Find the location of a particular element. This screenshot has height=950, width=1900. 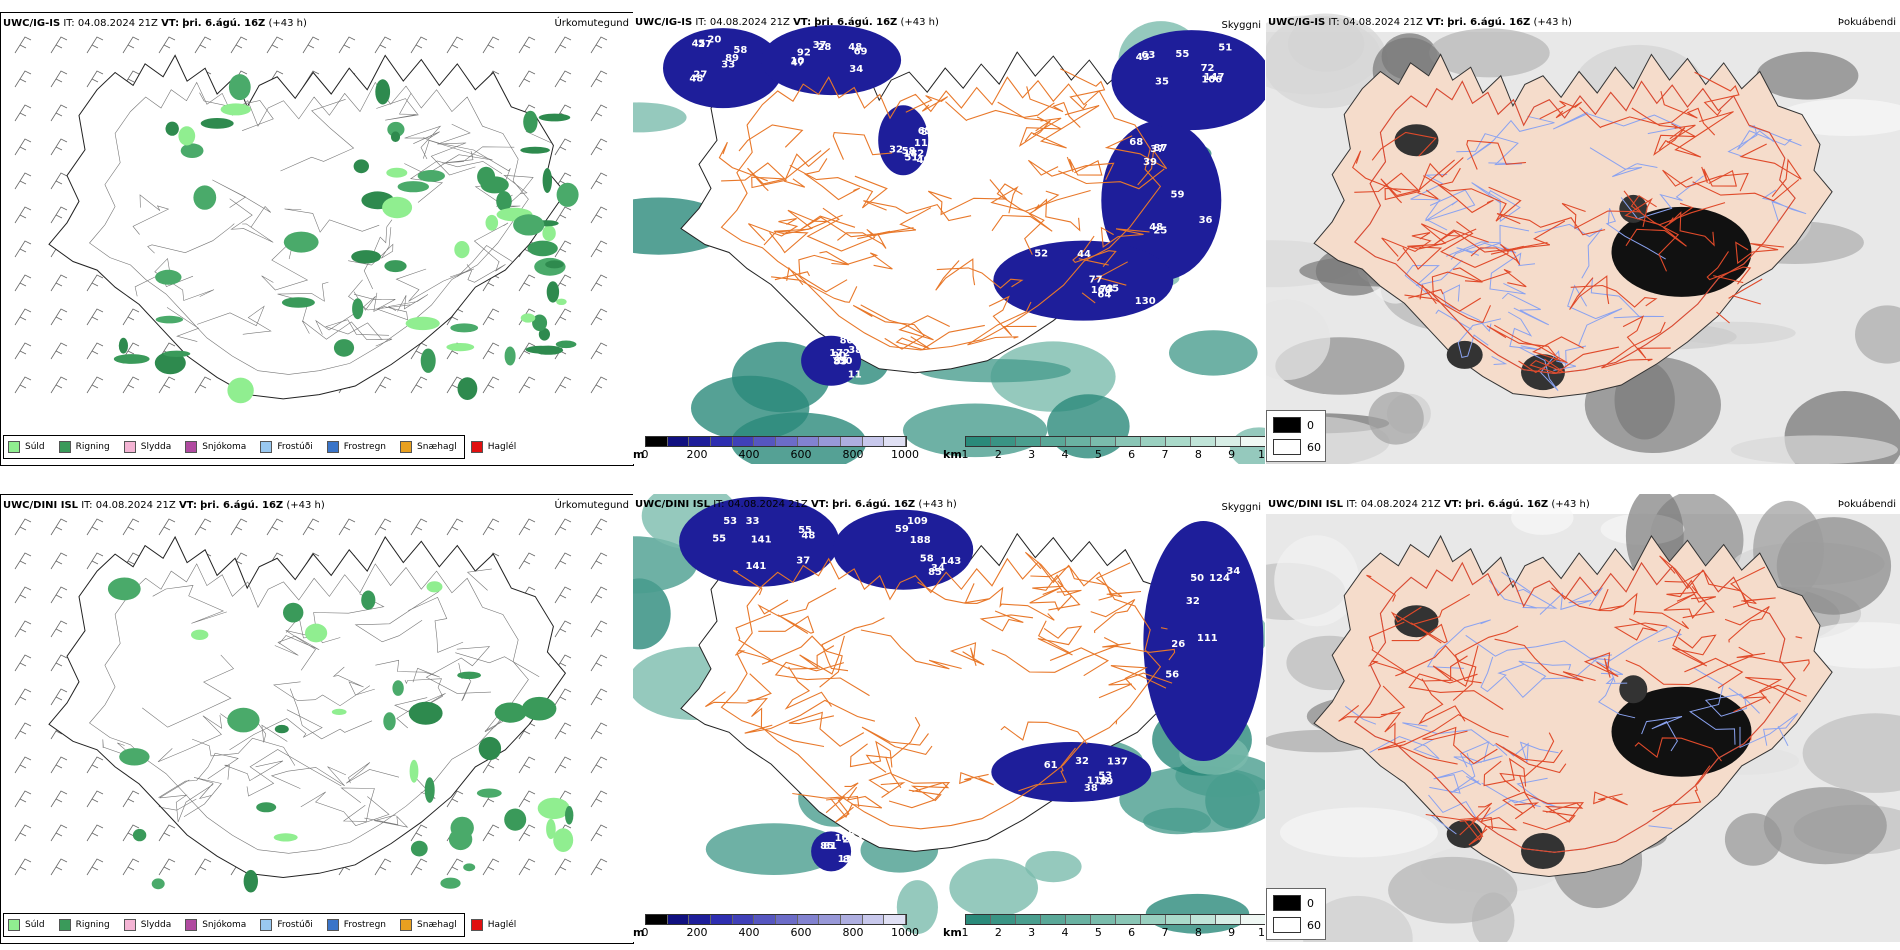

cloud-base-value: 234 is located at coordinates (852, 839).